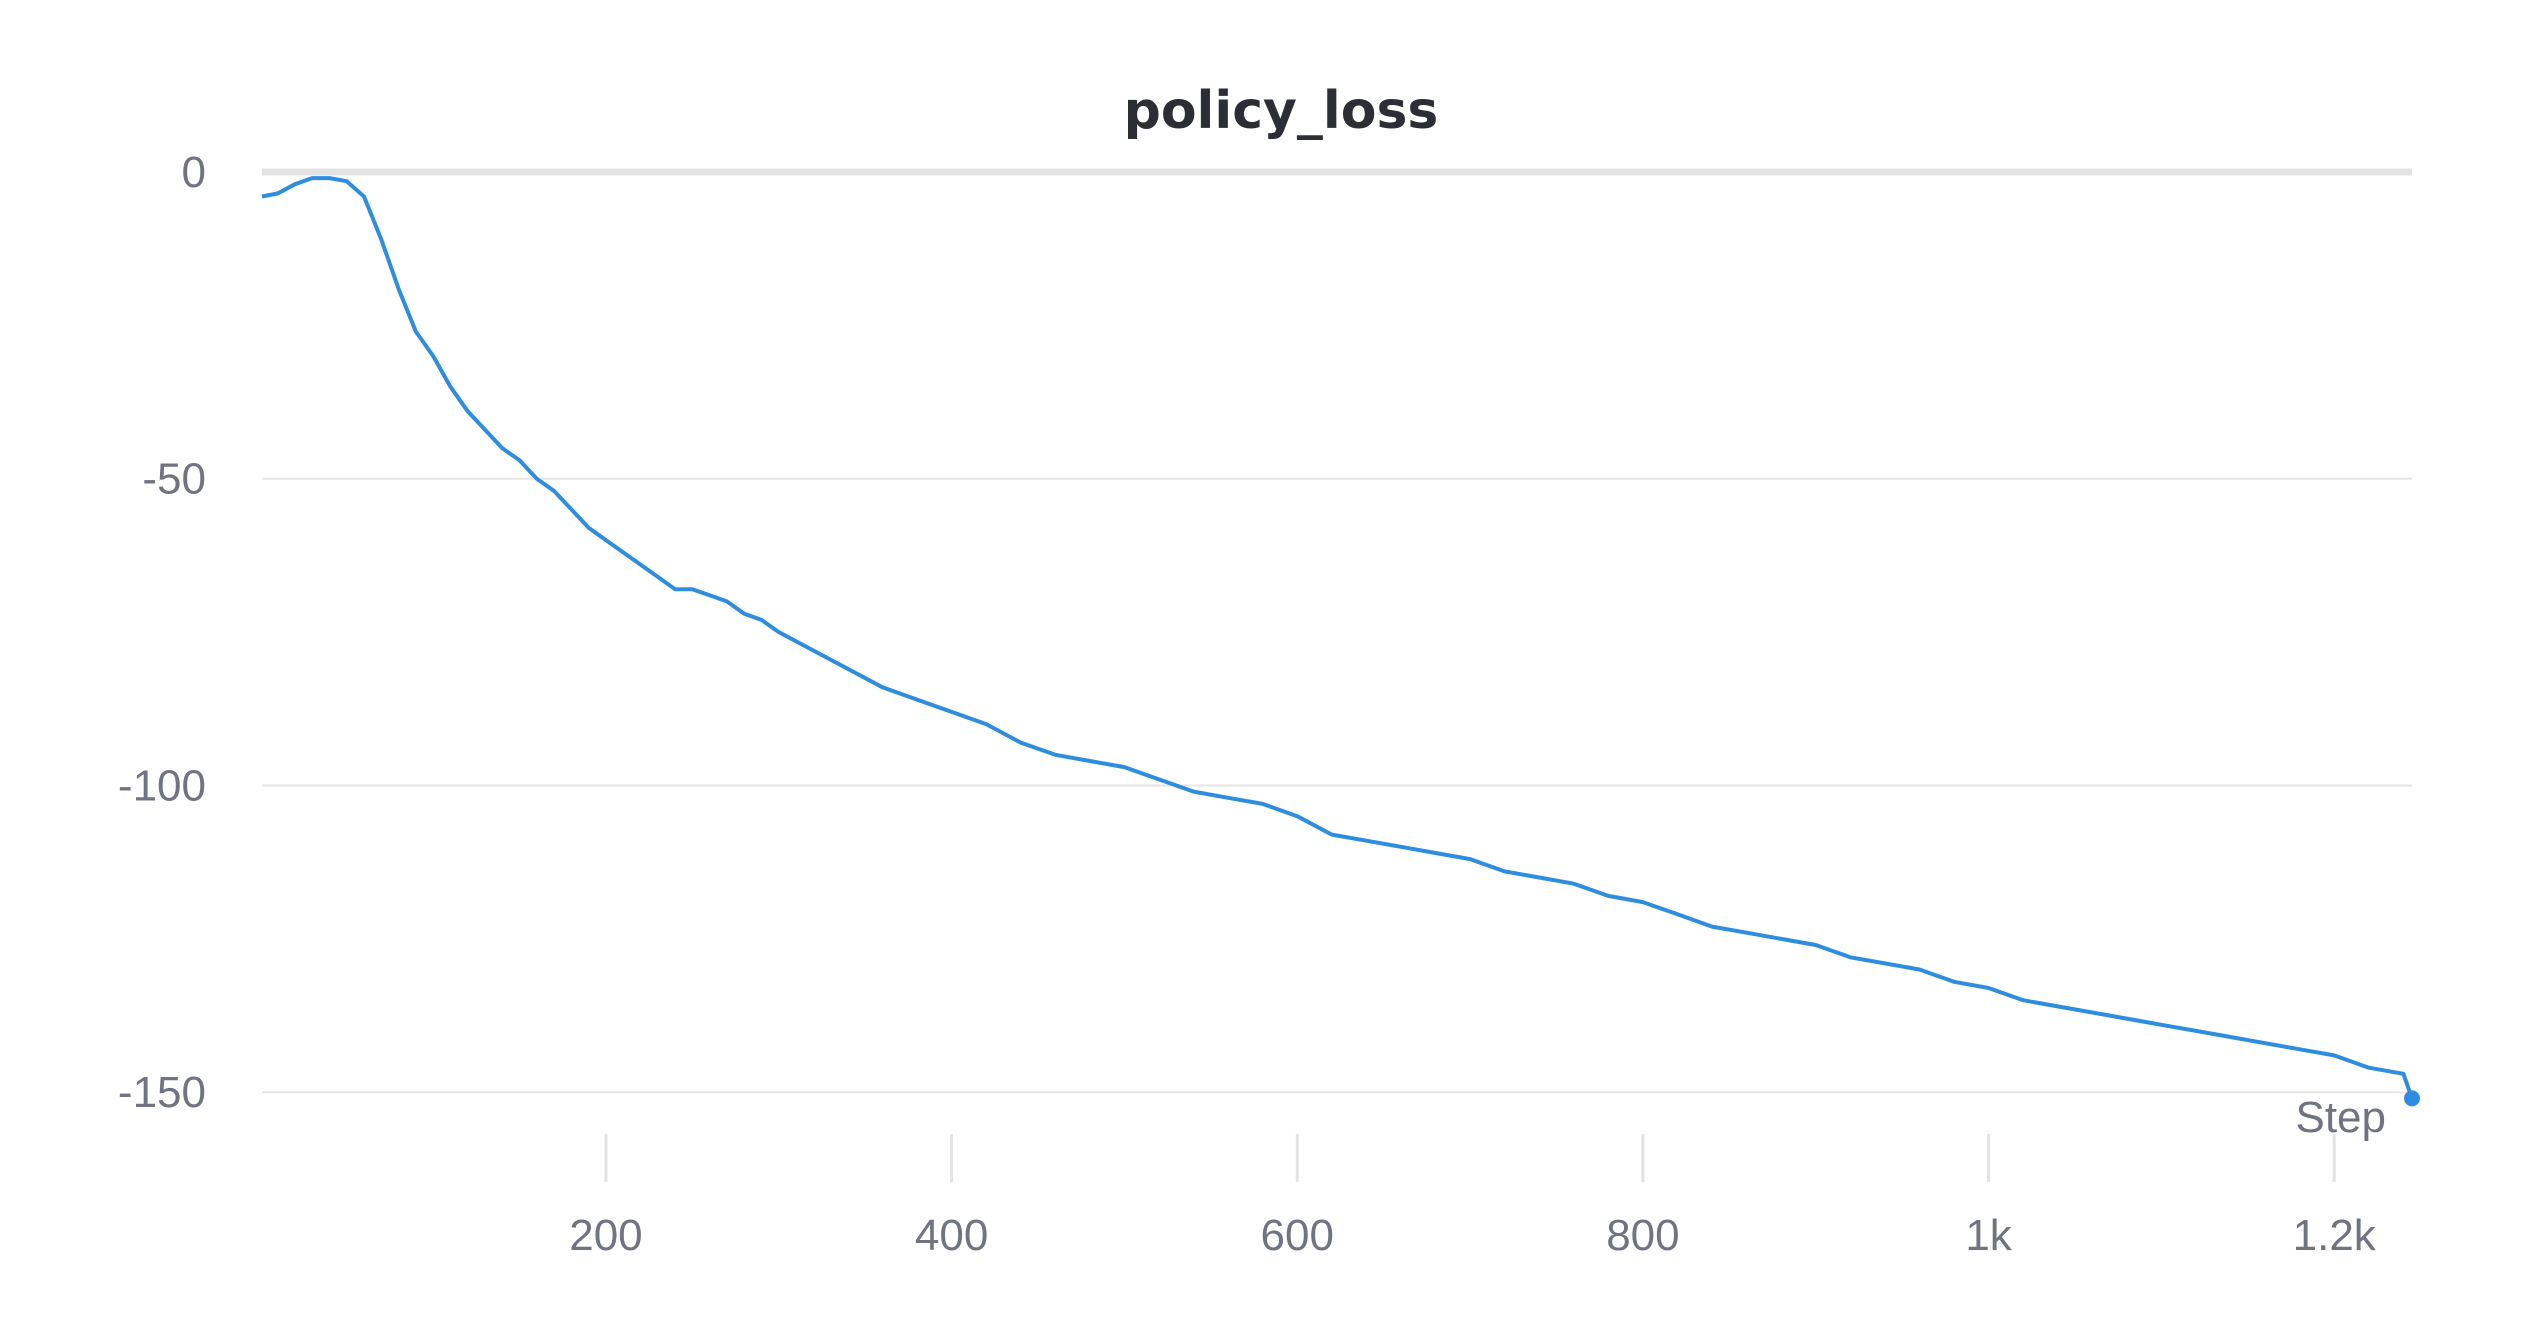 This screenshot has height=1328, width=2528. What do you see at coordinates (162, 785) in the screenshot?
I see `y-tick-label: -100` at bounding box center [162, 785].